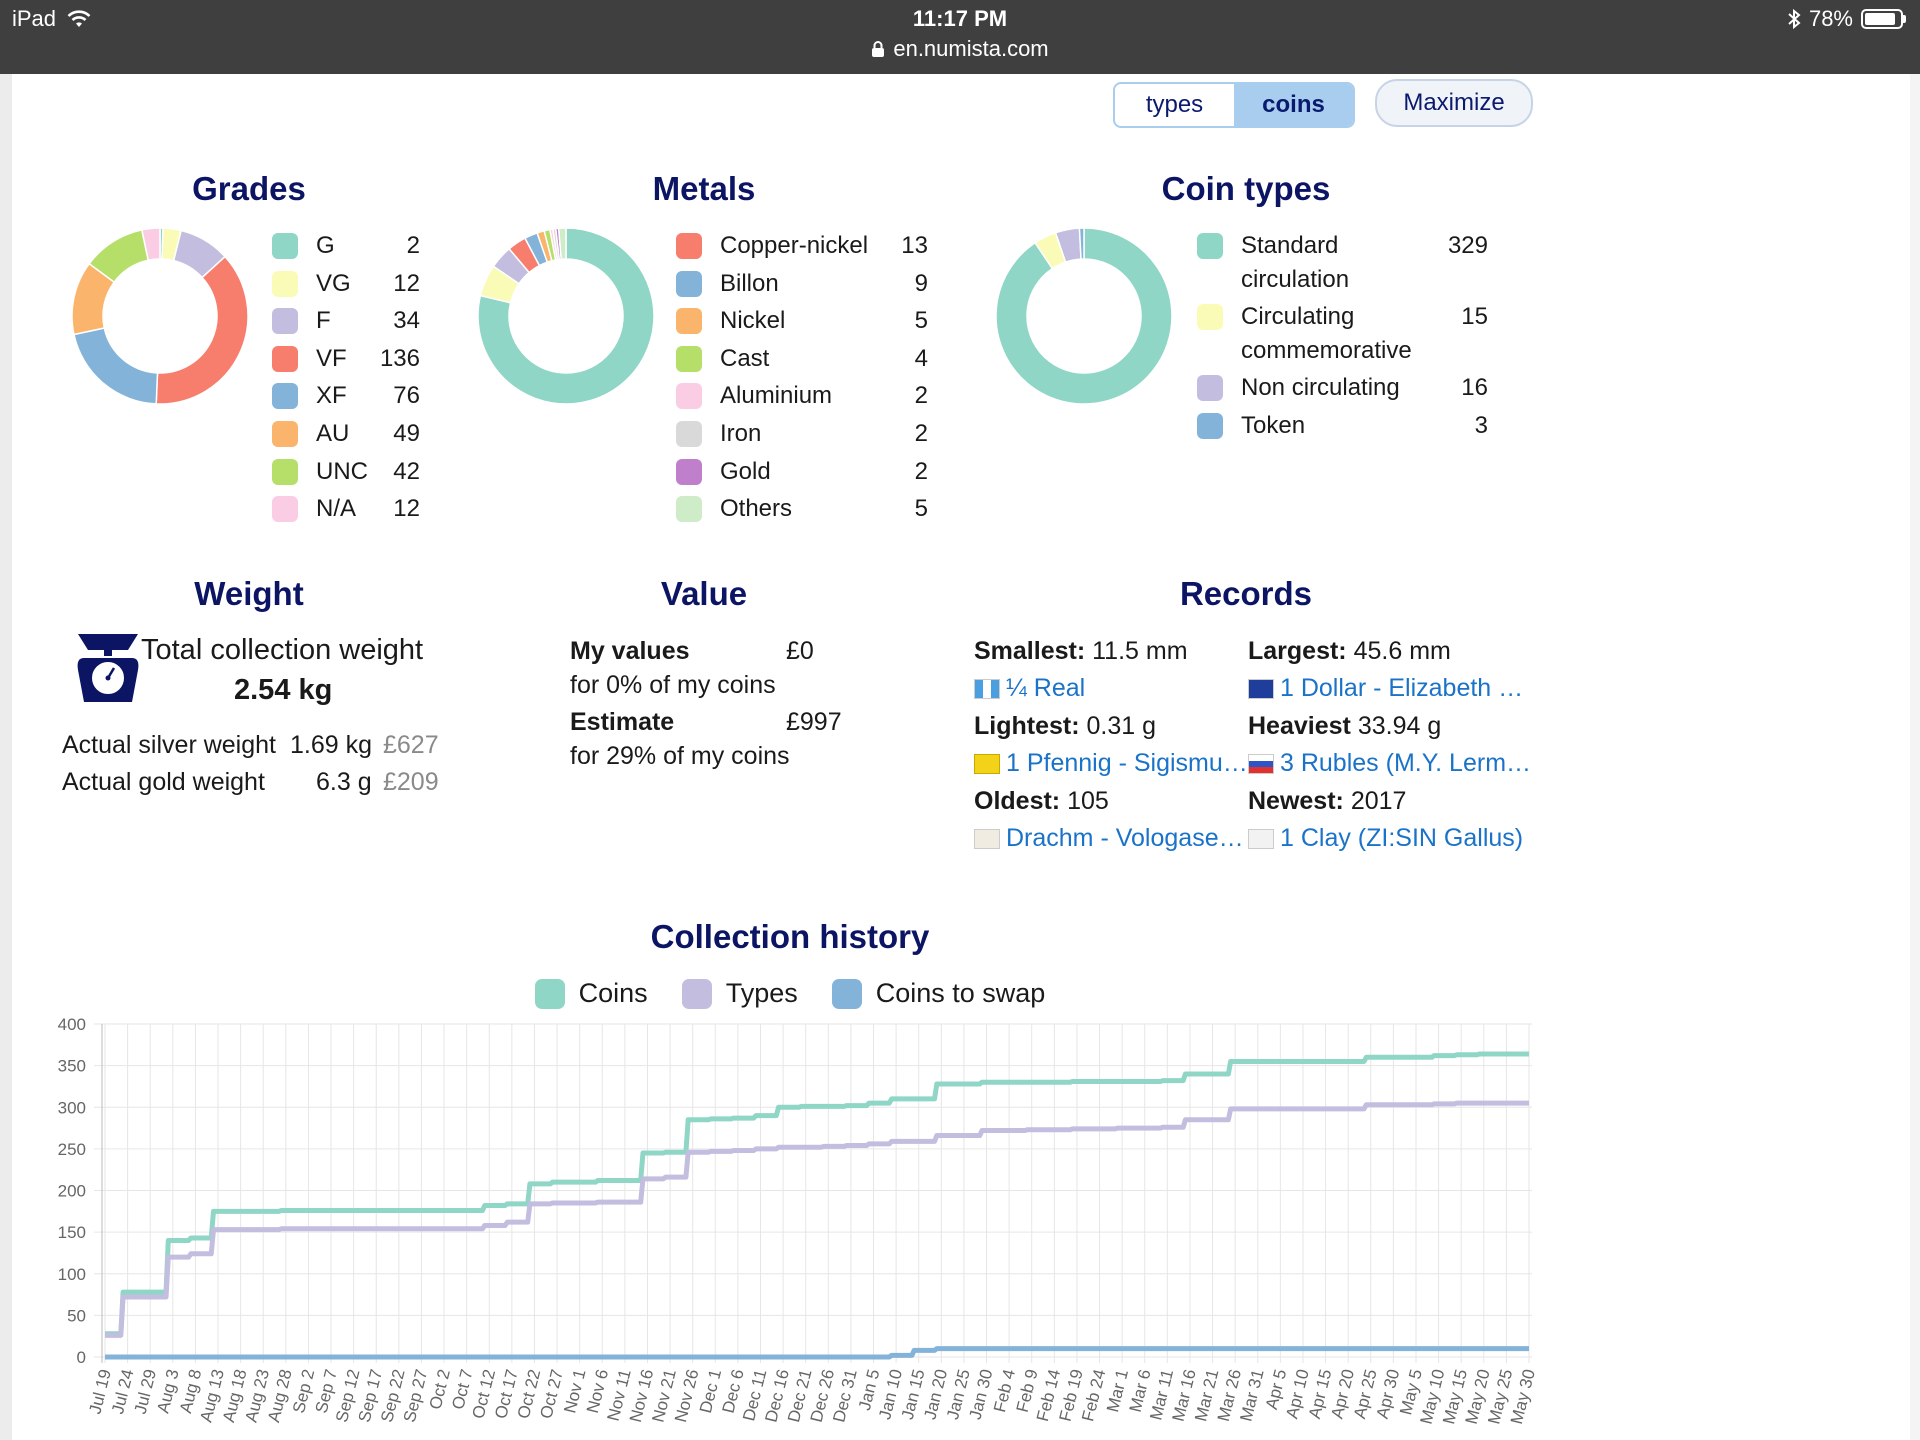  Describe the element at coordinates (790, 936) in the screenshot. I see `collection-history-title: Collection history` at that location.